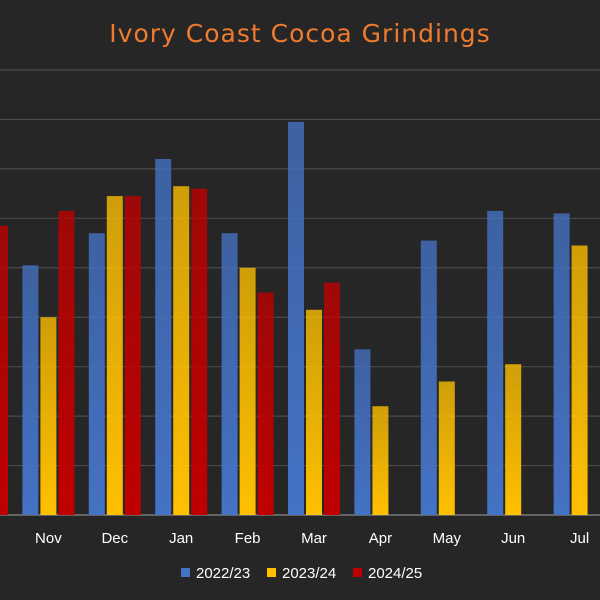 The height and width of the screenshot is (600, 600). I want to click on bar-2024-25-feb, so click(265, 403).